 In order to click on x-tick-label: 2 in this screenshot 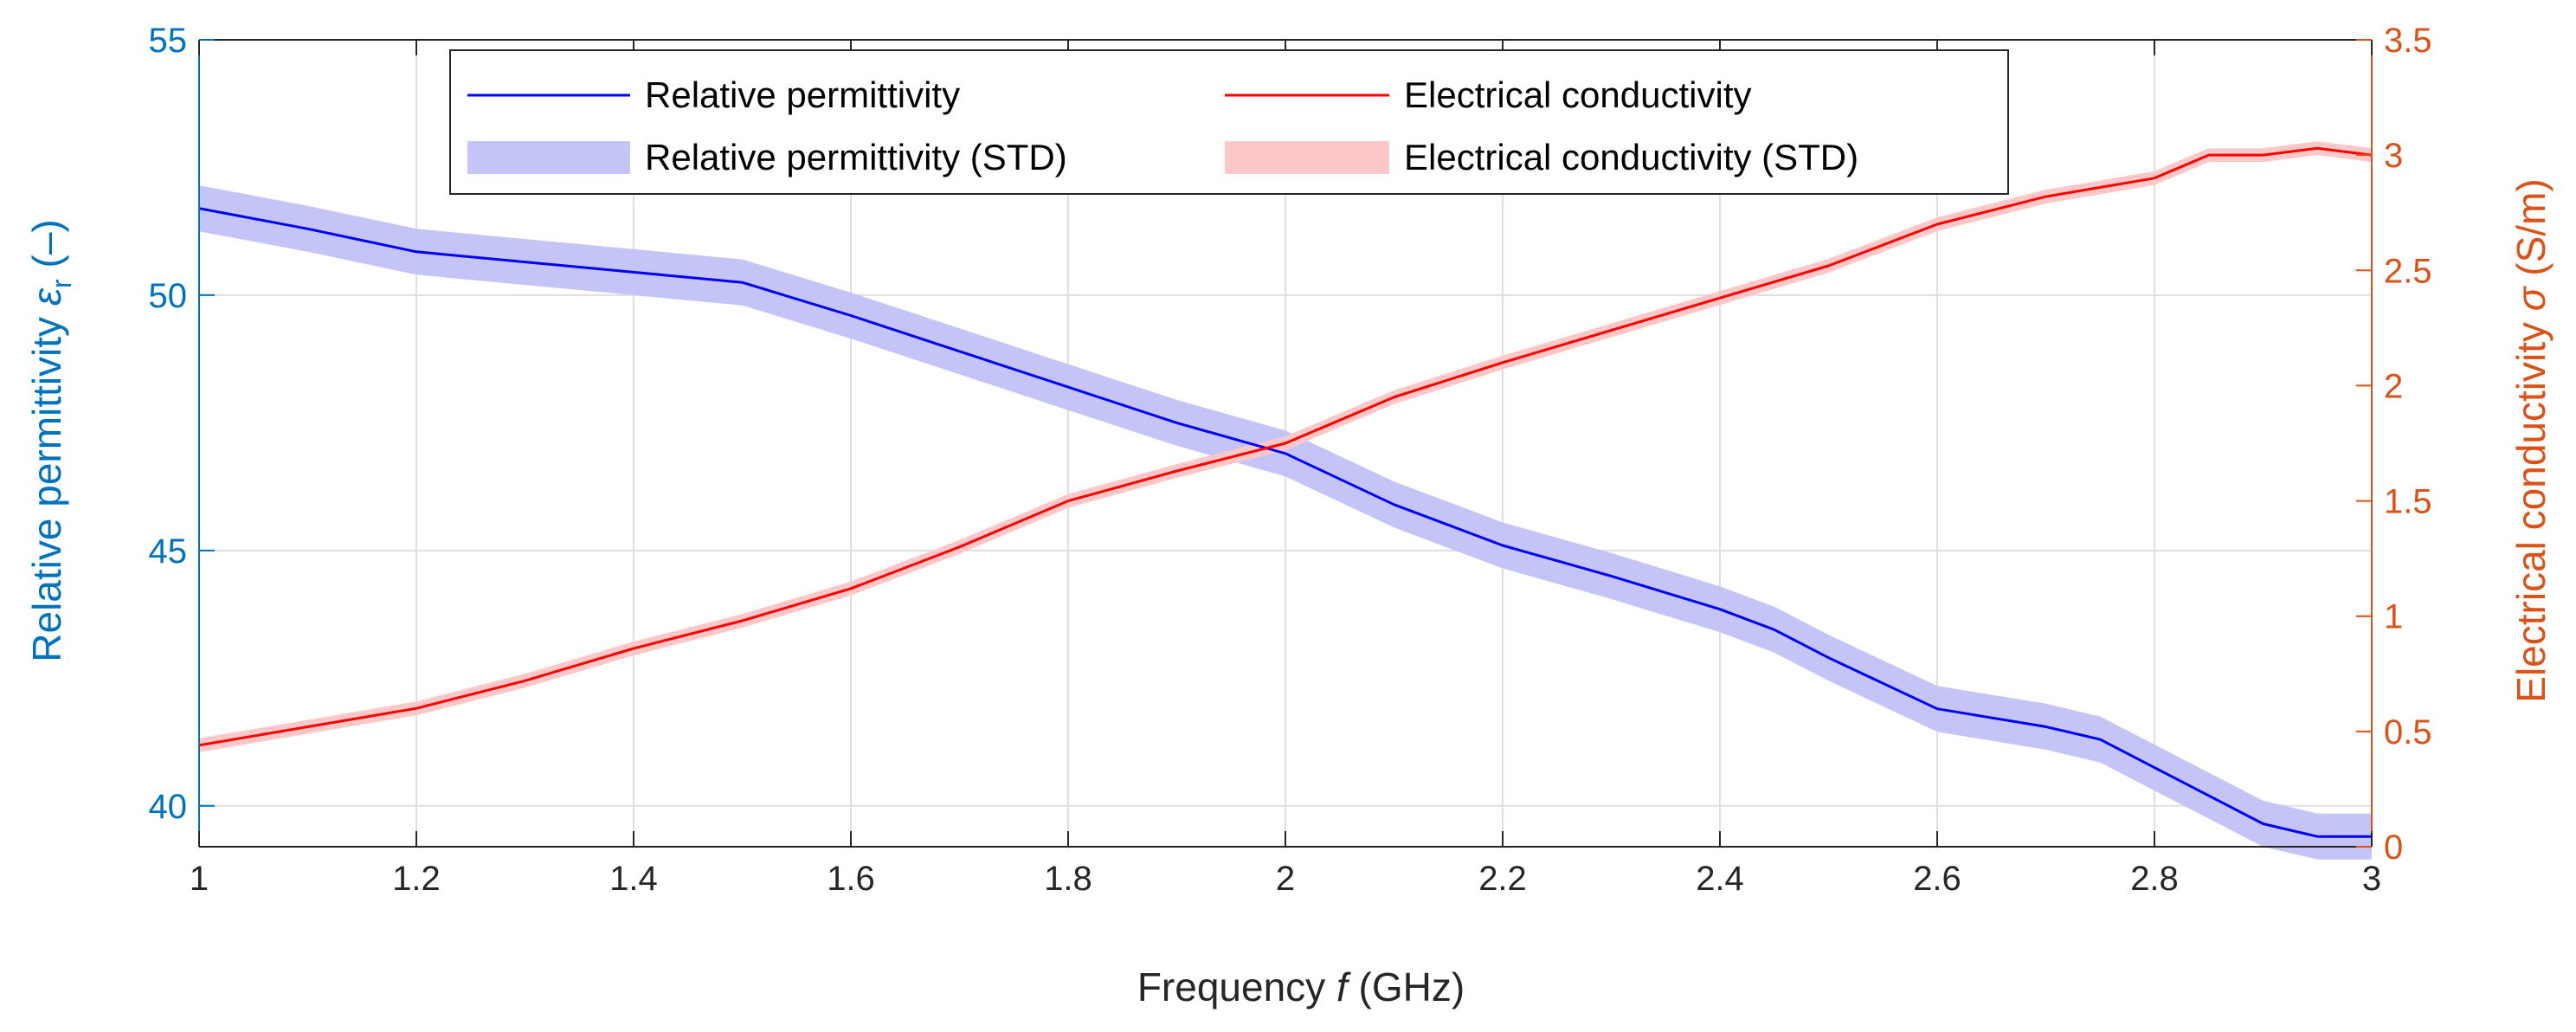, I will do `click(1285, 879)`.